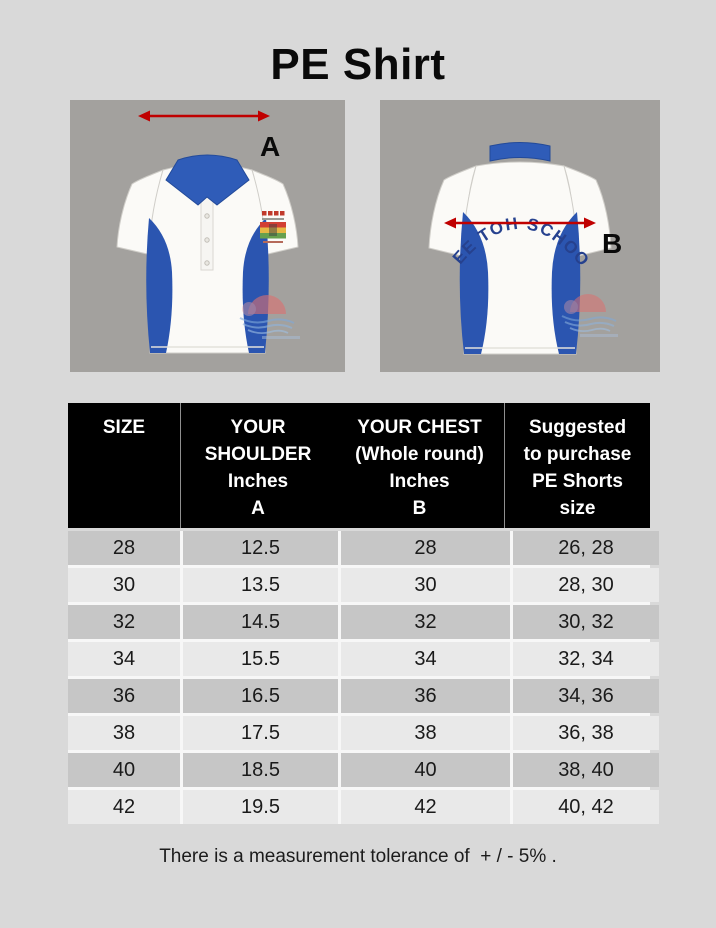 This screenshot has height=928, width=716. What do you see at coordinates (586, 807) in the screenshot?
I see `table-cell: 40, 42` at bounding box center [586, 807].